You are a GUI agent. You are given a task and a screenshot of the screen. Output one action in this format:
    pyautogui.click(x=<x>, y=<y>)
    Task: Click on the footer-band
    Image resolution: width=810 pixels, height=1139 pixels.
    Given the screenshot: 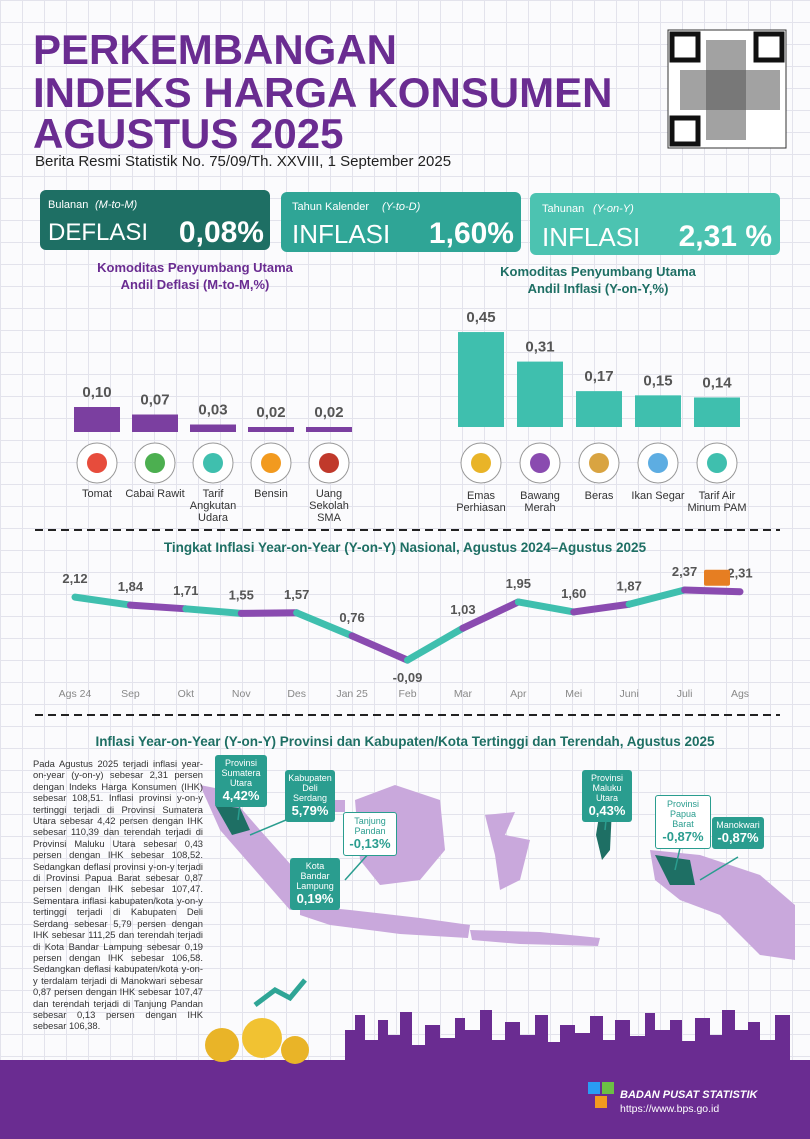 What is the action you would take?
    pyautogui.click(x=405, y=1099)
    